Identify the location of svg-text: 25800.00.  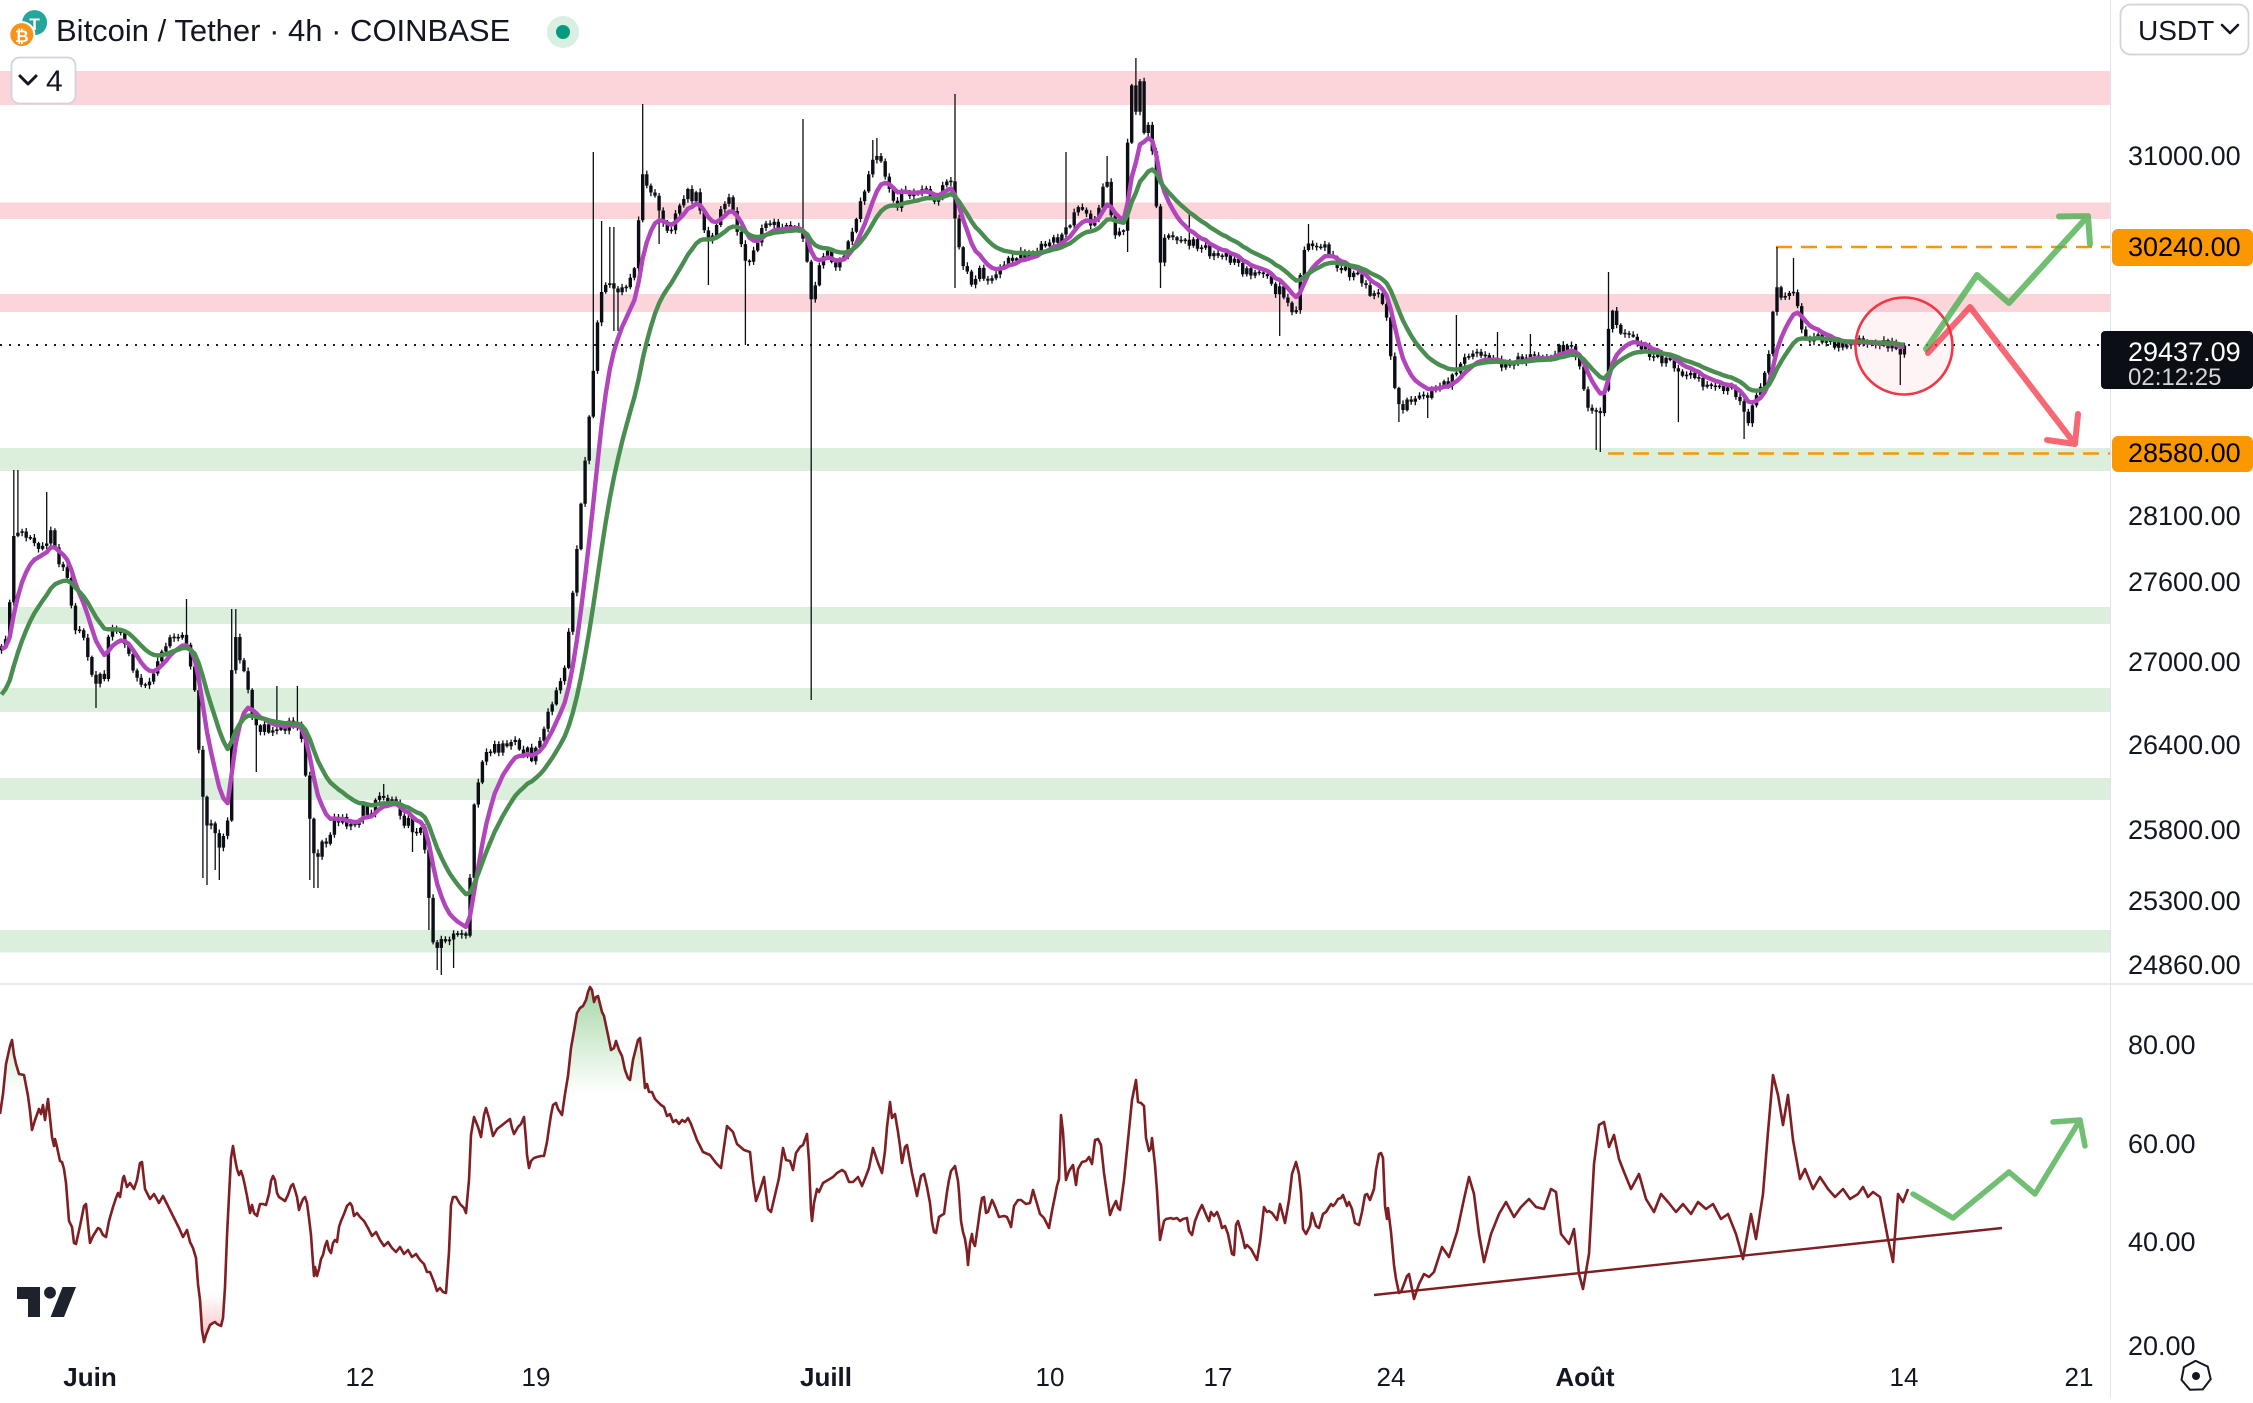
(2184, 830).